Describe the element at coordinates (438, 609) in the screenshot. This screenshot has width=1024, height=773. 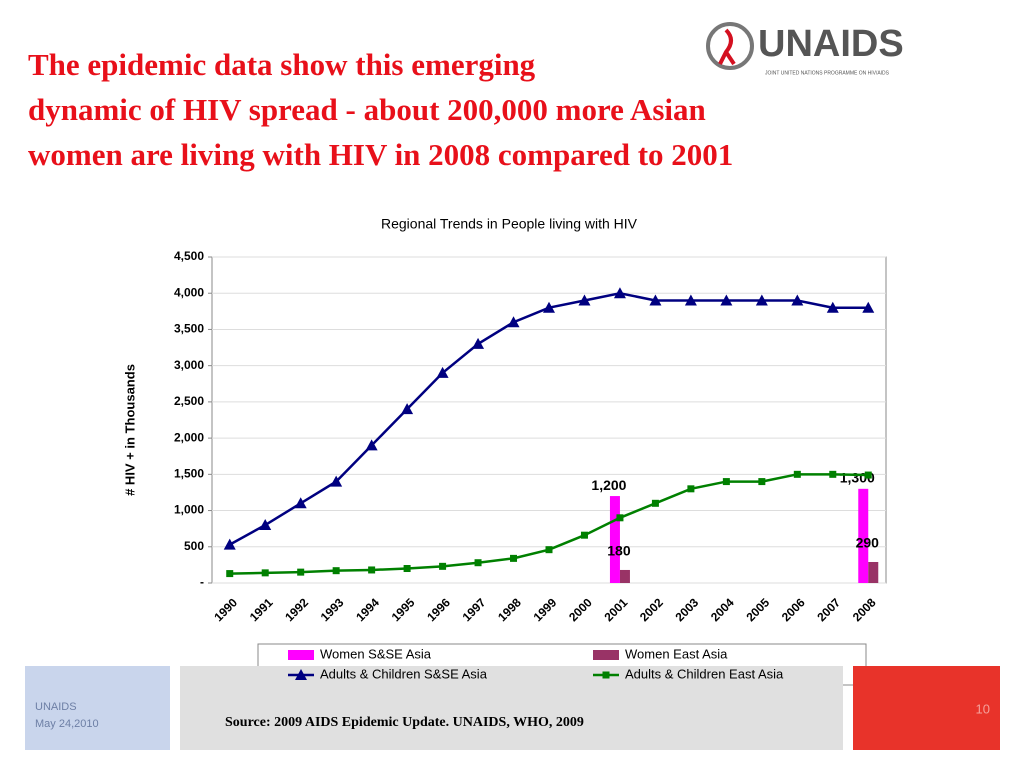
I see `x-tick-label: 1996` at that location.